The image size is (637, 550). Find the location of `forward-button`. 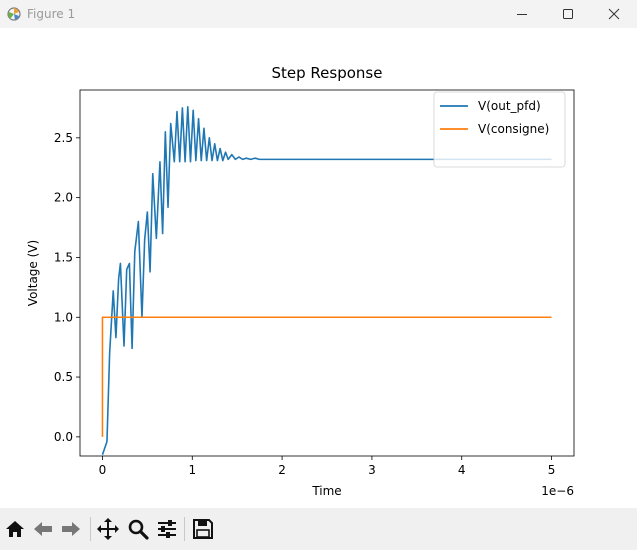

forward-button is located at coordinates (71, 529).